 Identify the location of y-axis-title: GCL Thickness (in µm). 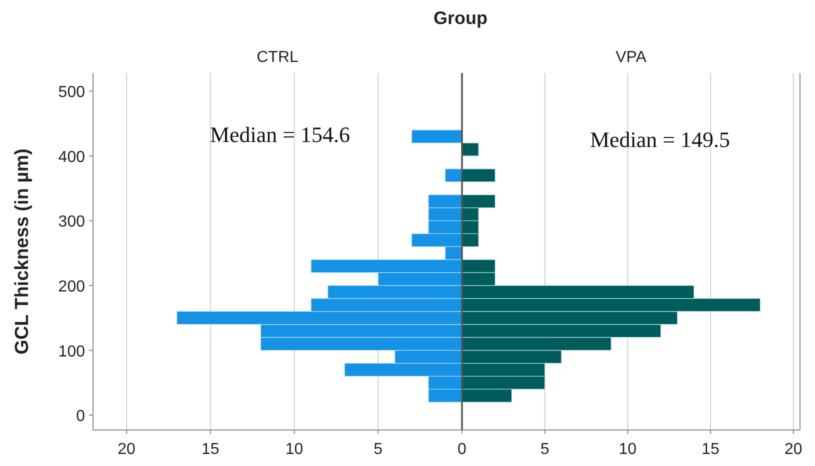
(22, 251).